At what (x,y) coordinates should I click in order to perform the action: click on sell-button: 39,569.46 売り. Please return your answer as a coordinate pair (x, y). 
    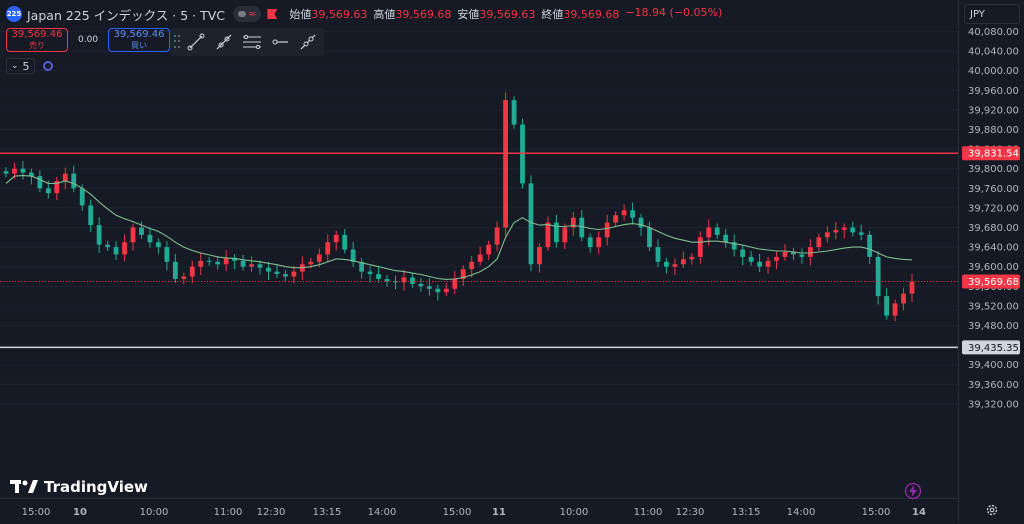
    Looking at the image, I should click on (37, 40).